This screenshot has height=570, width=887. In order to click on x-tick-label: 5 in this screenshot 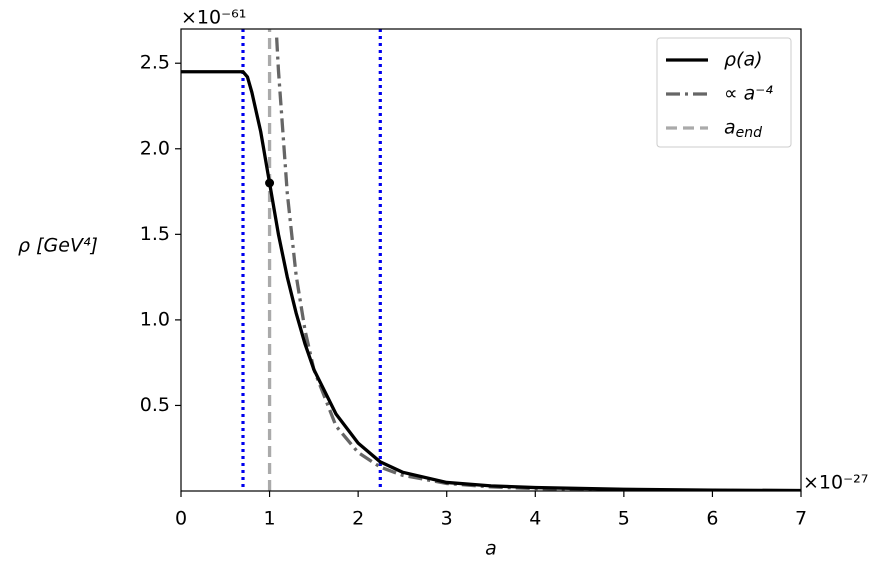, I will do `click(624, 519)`.